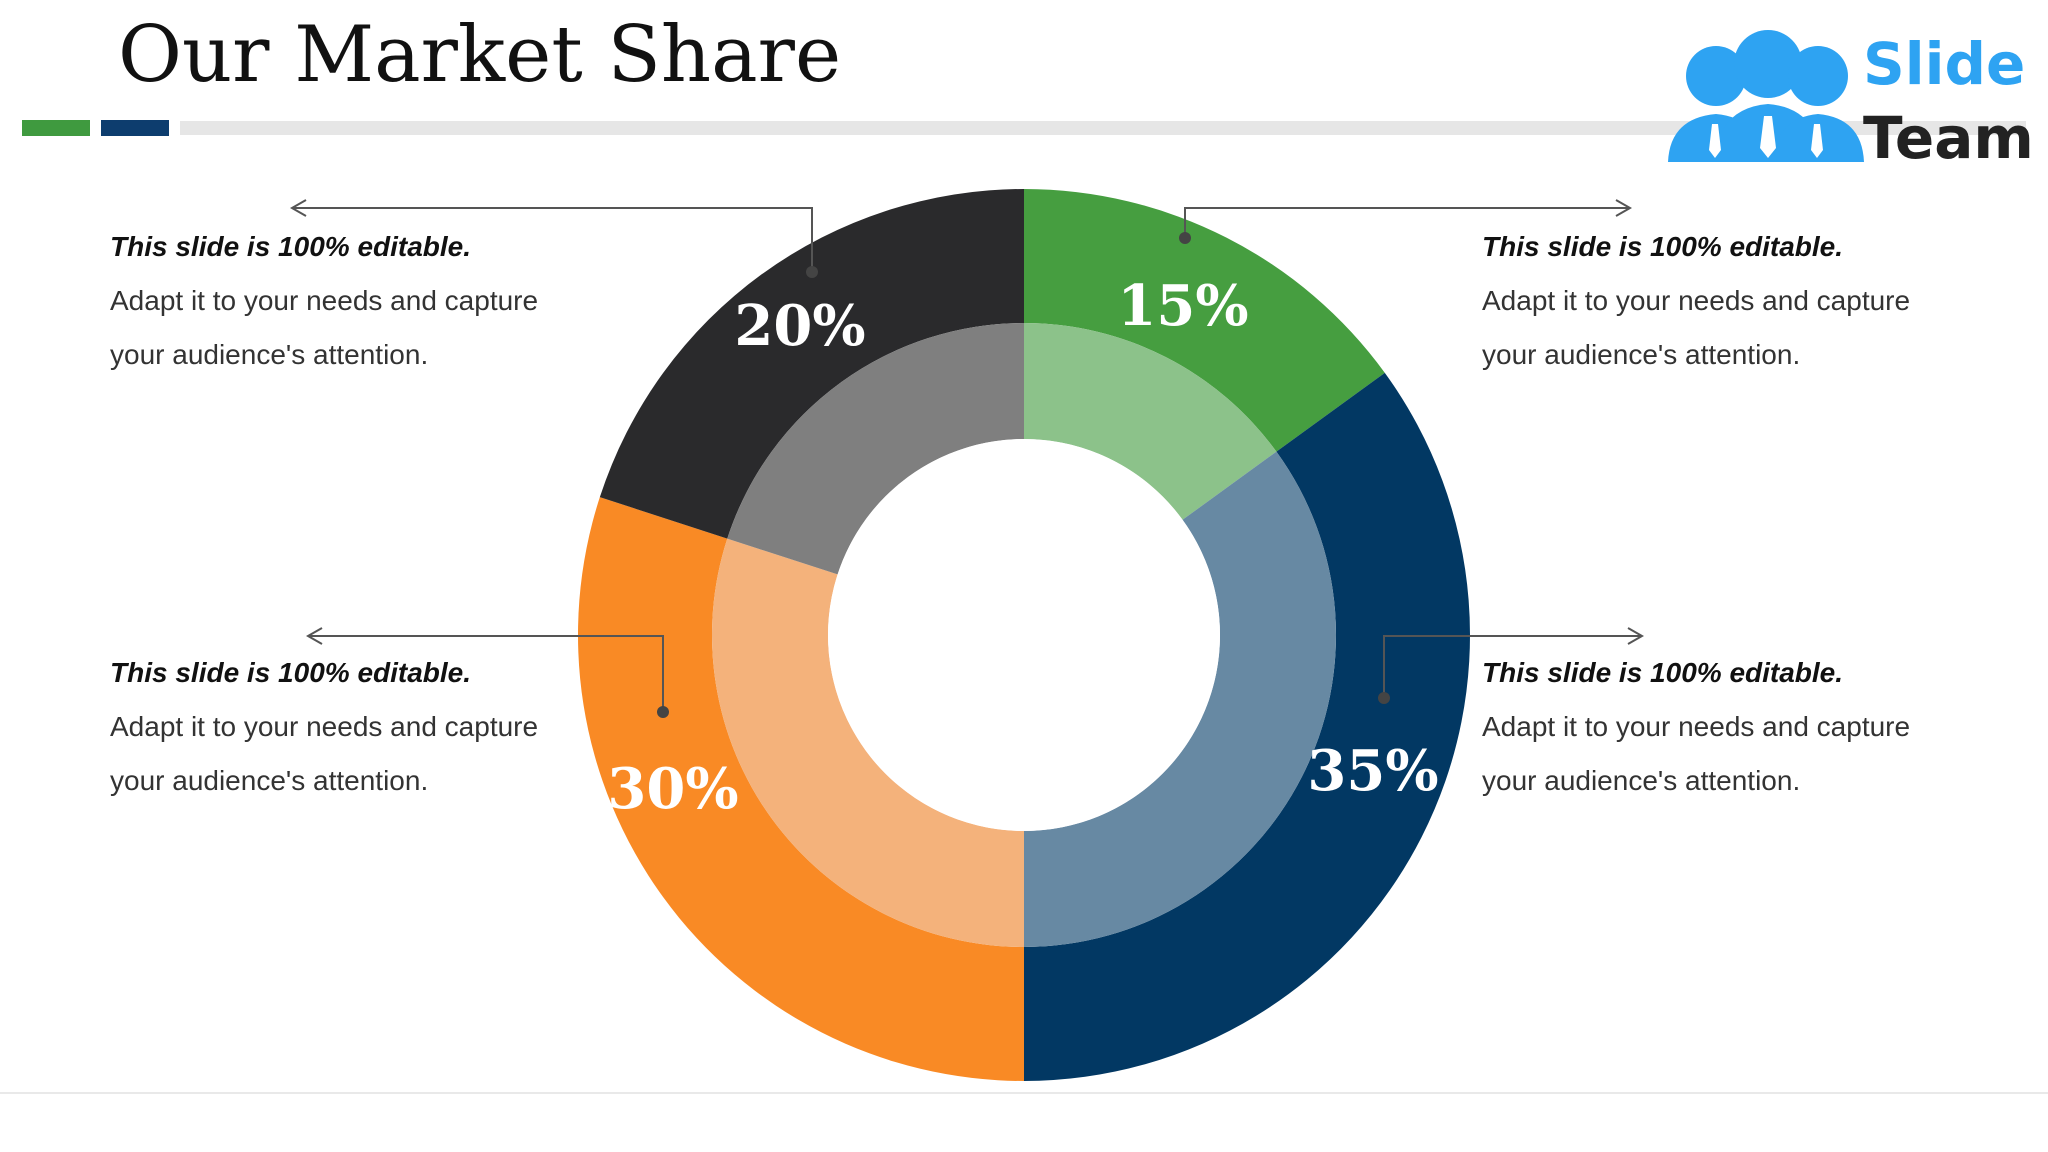 The image size is (2048, 1152). Describe the element at coordinates (1944, 64) in the screenshot. I see `logo-text-slide: Slide` at that location.